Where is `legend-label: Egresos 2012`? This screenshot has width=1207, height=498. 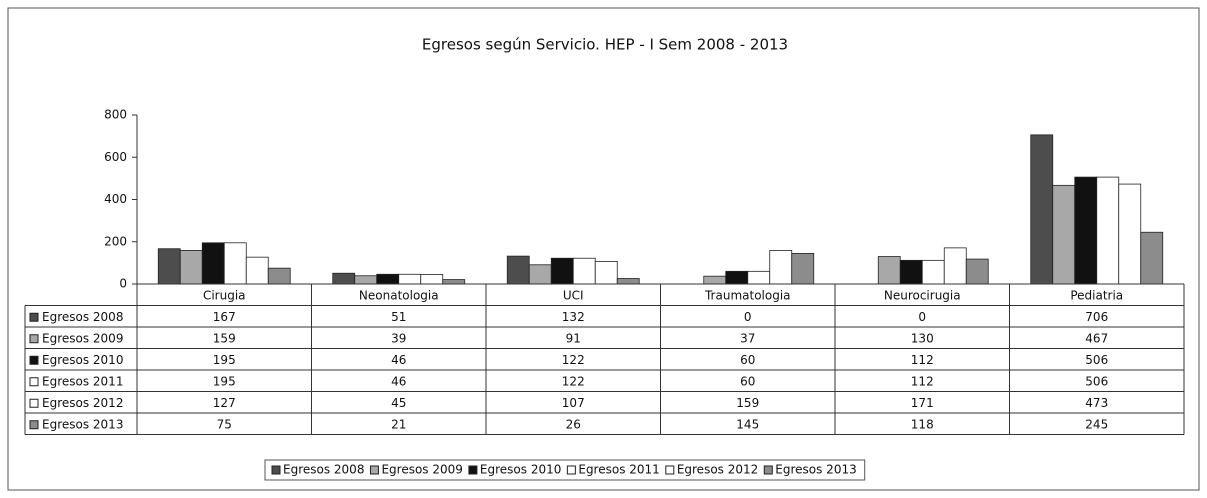 legend-label: Egresos 2012 is located at coordinates (717, 470).